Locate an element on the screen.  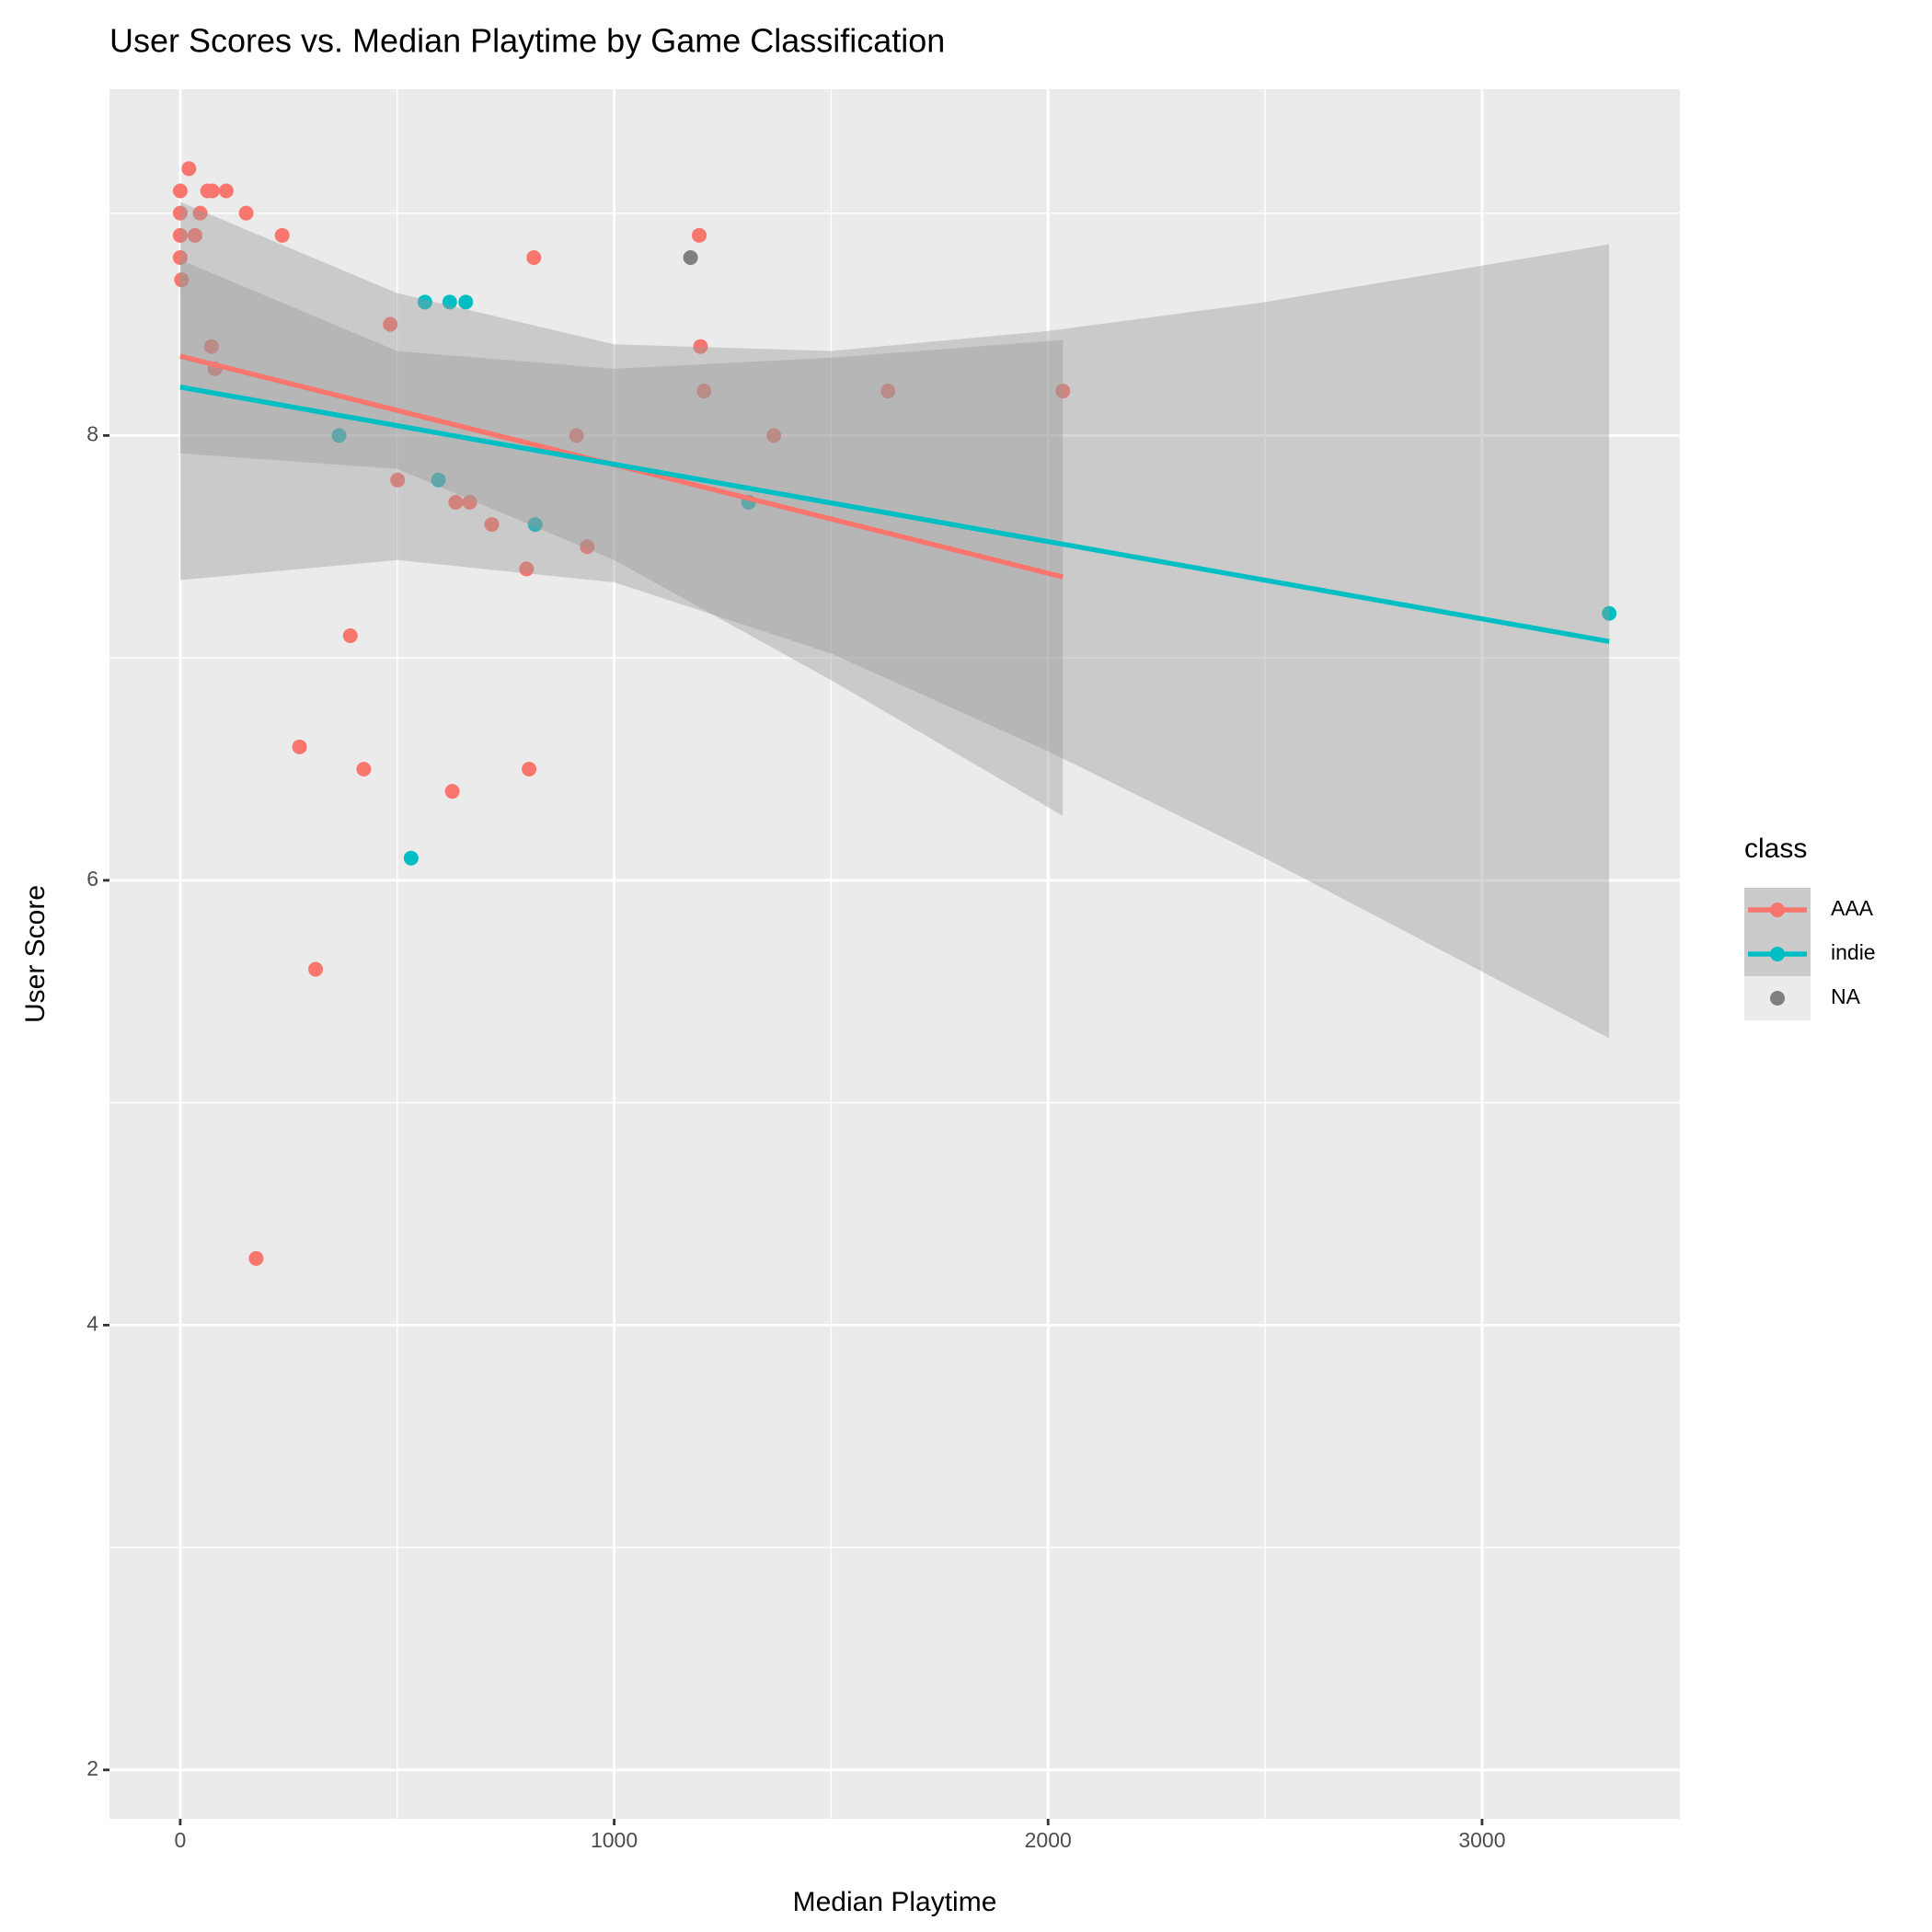
legend-label: AAA is located at coordinates (1852, 908).